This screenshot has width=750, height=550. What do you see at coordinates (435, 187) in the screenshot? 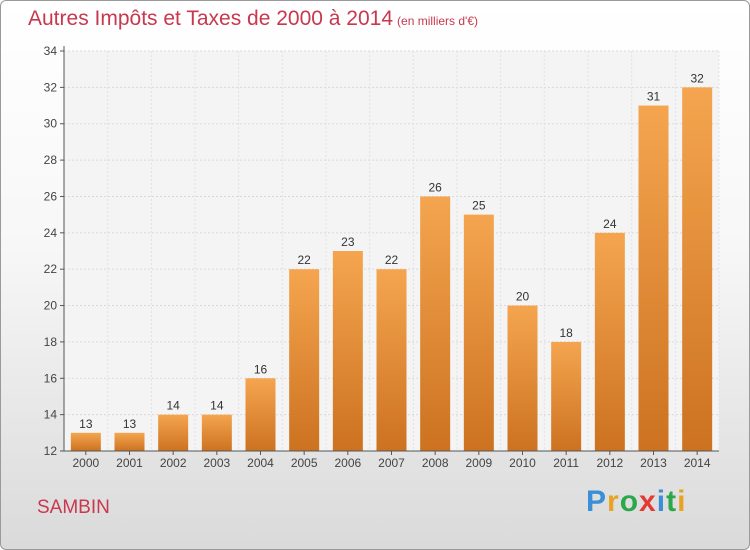
I see `bar-value-label: 26` at bounding box center [435, 187].